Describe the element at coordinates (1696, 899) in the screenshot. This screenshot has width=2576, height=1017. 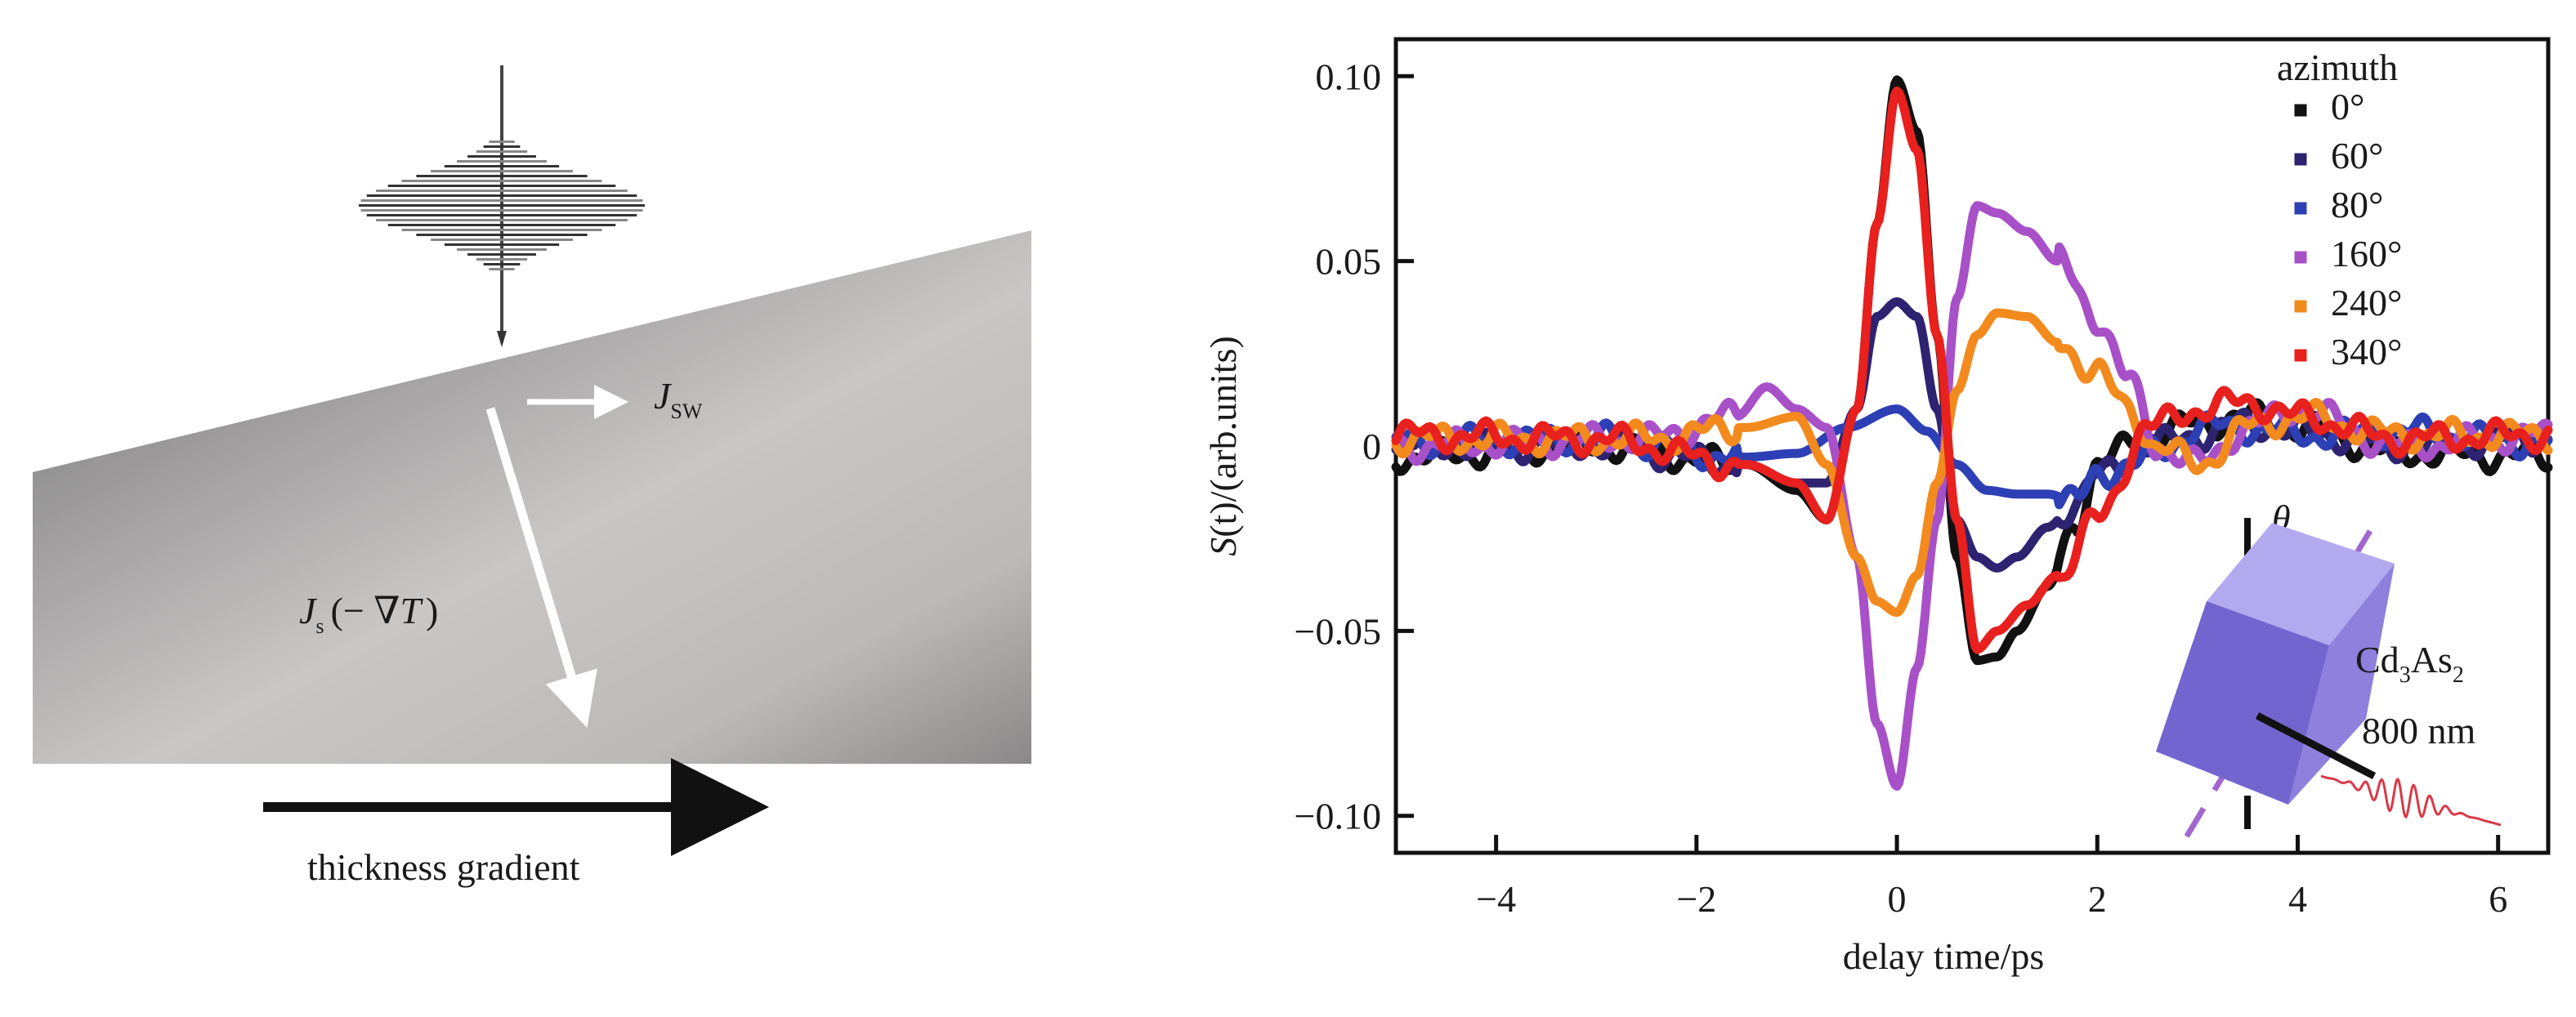
I see `x-tick-label: −2` at that location.